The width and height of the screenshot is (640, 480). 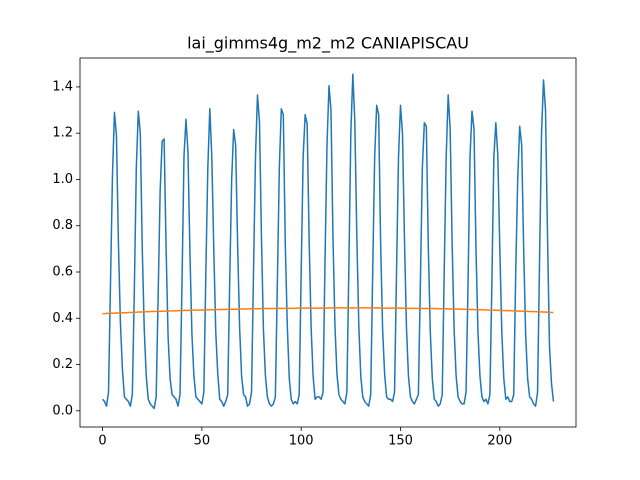 What do you see at coordinates (400, 441) in the screenshot?
I see `x-tick-label: 150` at bounding box center [400, 441].